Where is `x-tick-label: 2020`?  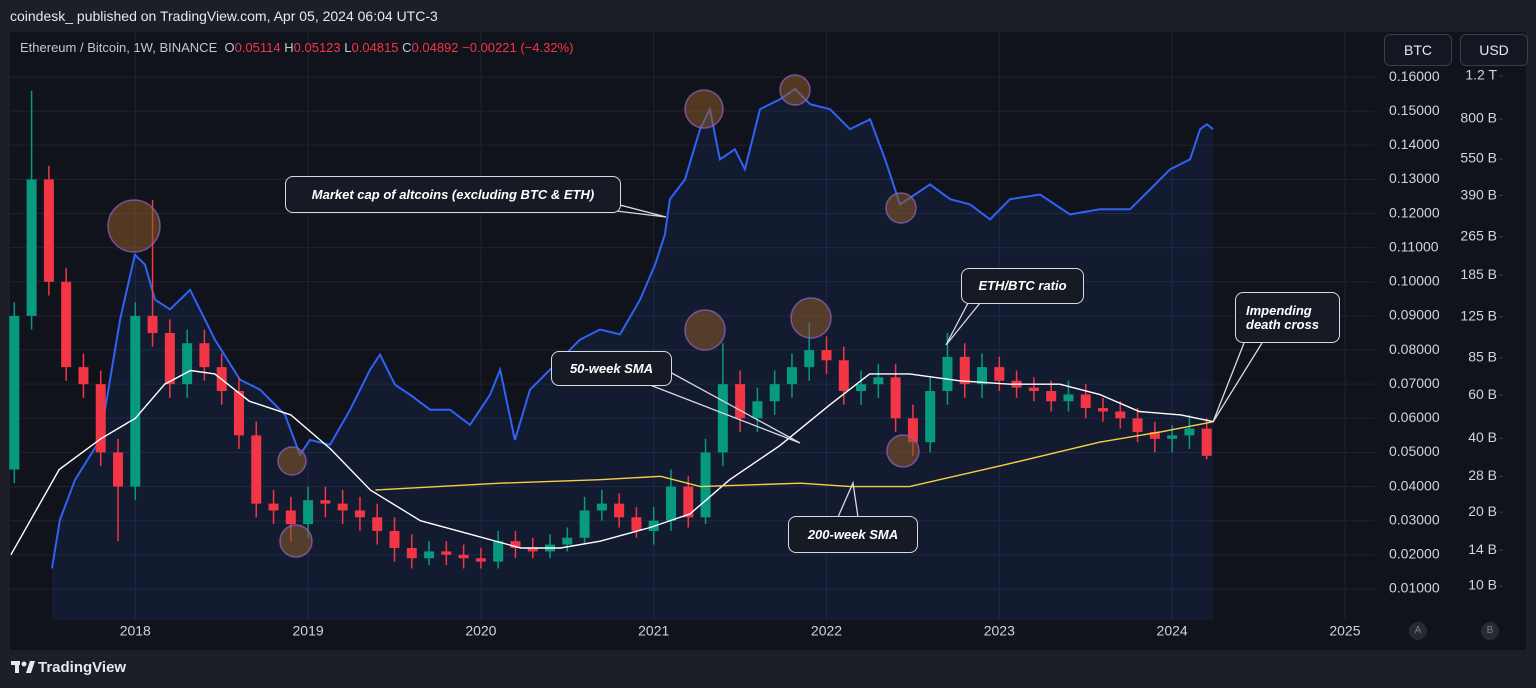 x-tick-label: 2020 is located at coordinates (480, 631).